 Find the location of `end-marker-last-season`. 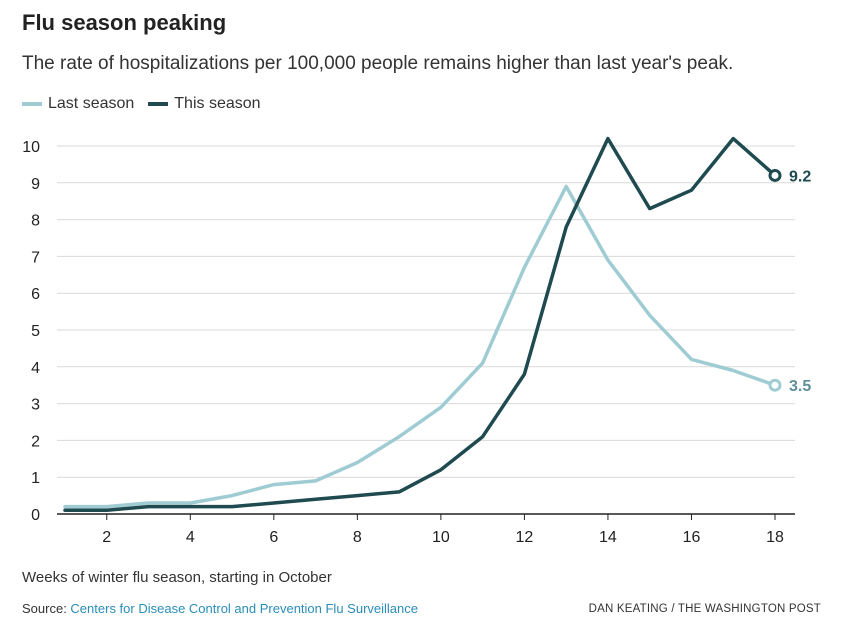

end-marker-last-season is located at coordinates (775, 385).